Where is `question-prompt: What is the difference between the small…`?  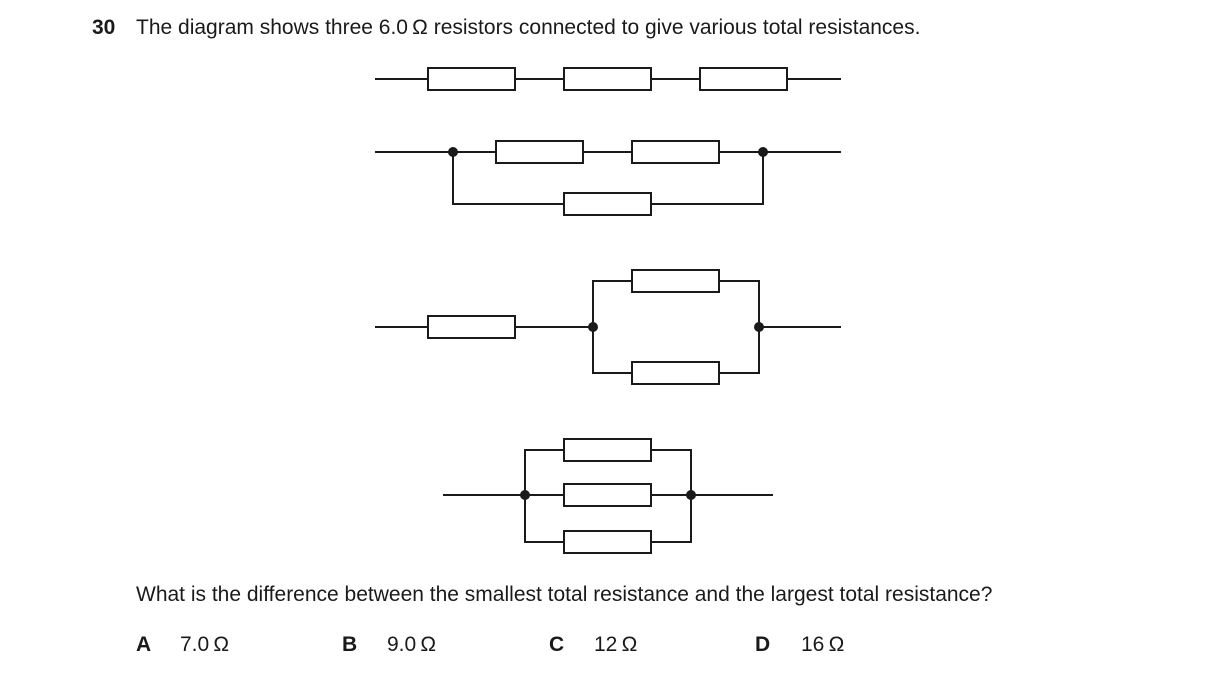 question-prompt: What is the difference between the small… is located at coordinates (564, 594).